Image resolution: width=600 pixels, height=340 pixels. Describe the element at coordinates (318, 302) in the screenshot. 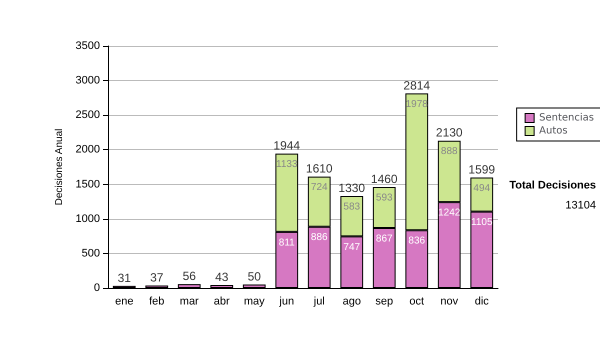

I see `x-tick-label: jul` at that location.